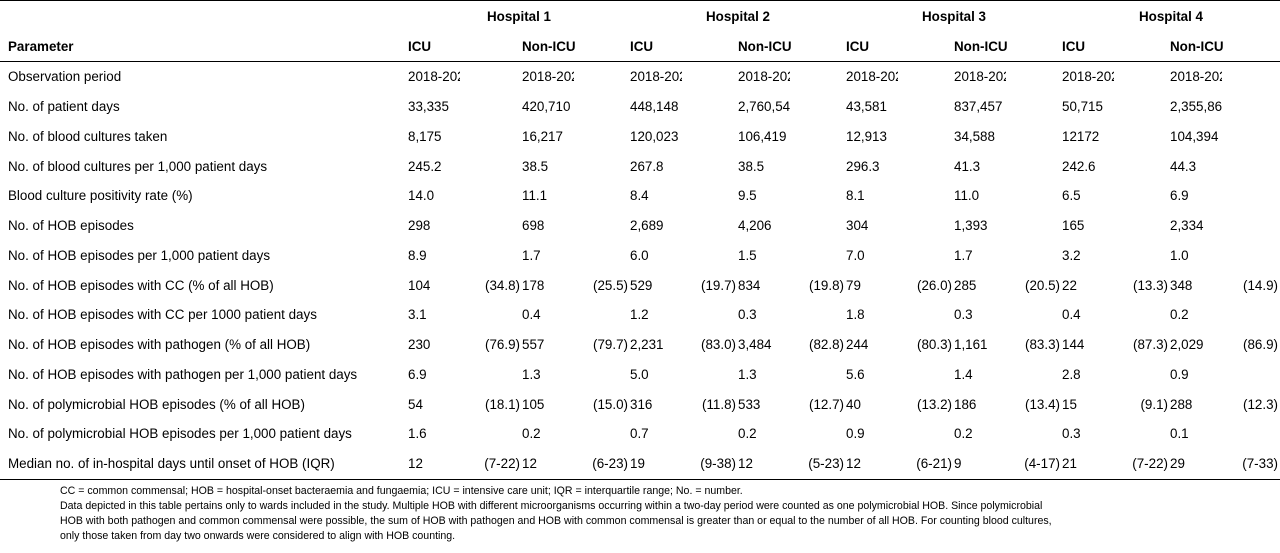 This screenshot has width=1280, height=553. Describe the element at coordinates (1194, 136) in the screenshot. I see `value-cell: 104,394` at that location.